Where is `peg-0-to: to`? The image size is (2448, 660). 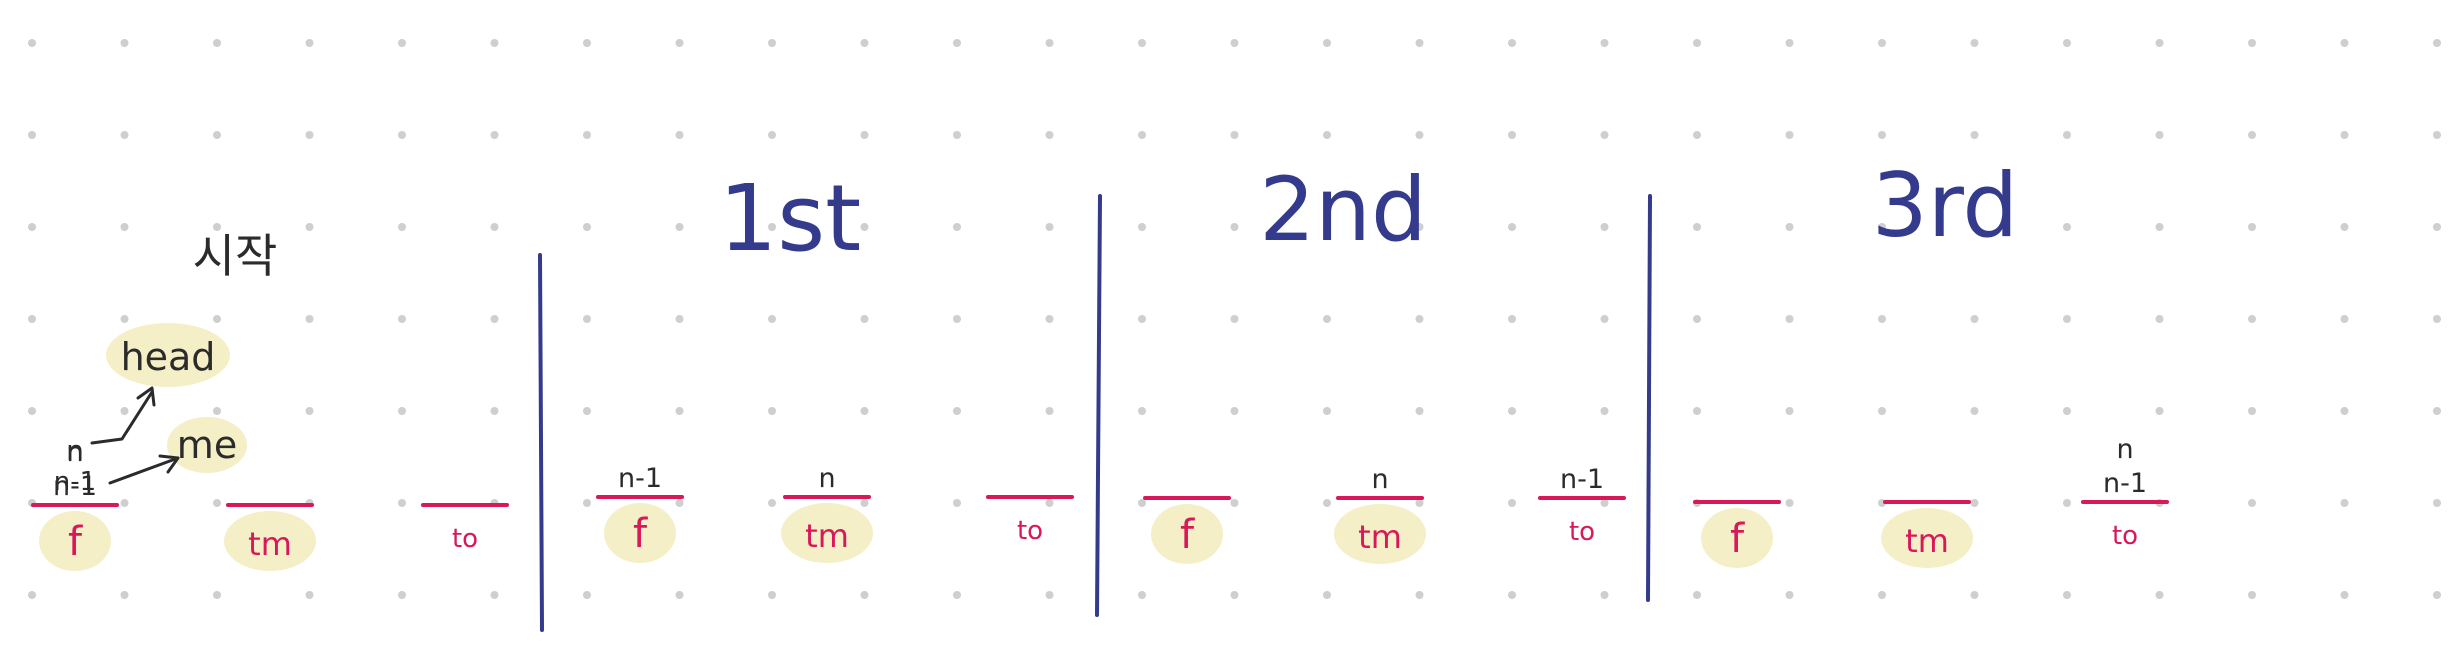 peg-0-to: to is located at coordinates (465, 528).